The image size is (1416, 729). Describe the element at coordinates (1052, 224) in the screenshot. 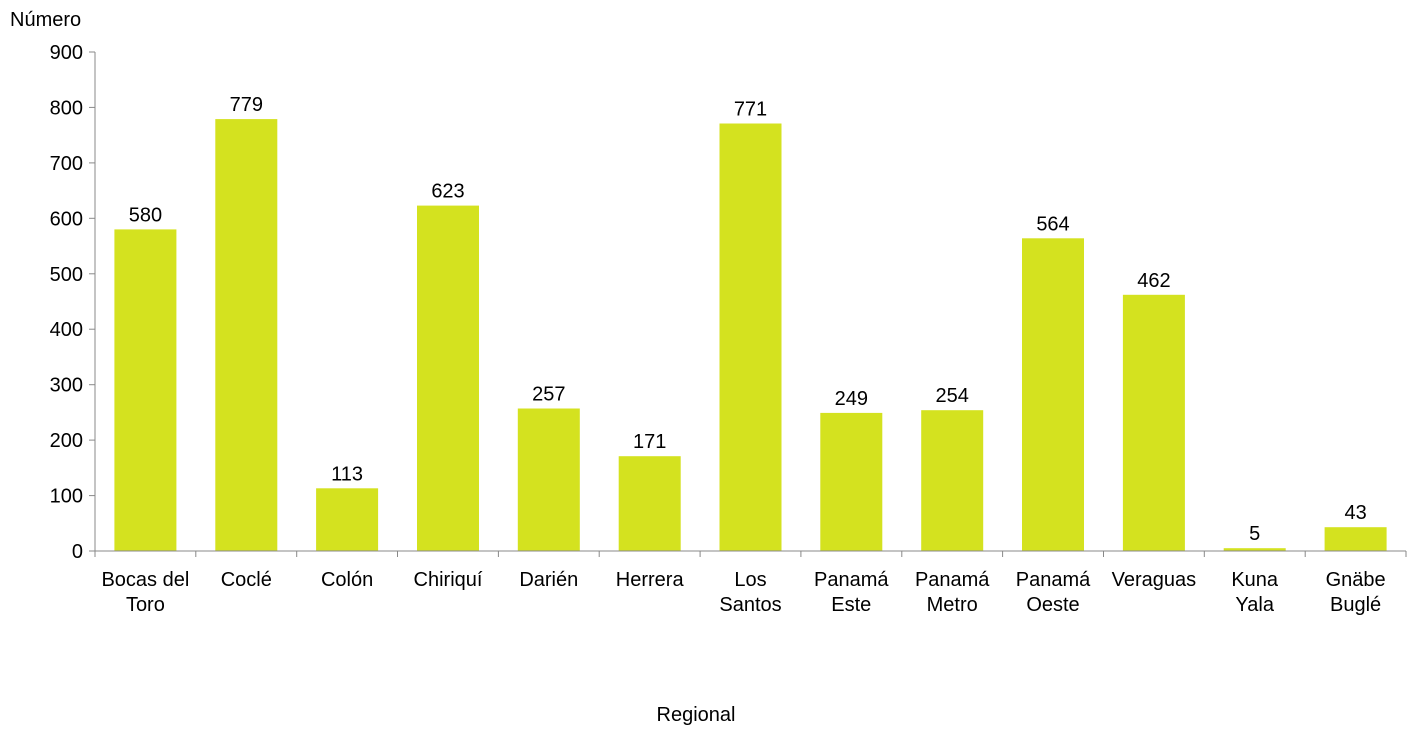

I see `data-label: 564` at that location.